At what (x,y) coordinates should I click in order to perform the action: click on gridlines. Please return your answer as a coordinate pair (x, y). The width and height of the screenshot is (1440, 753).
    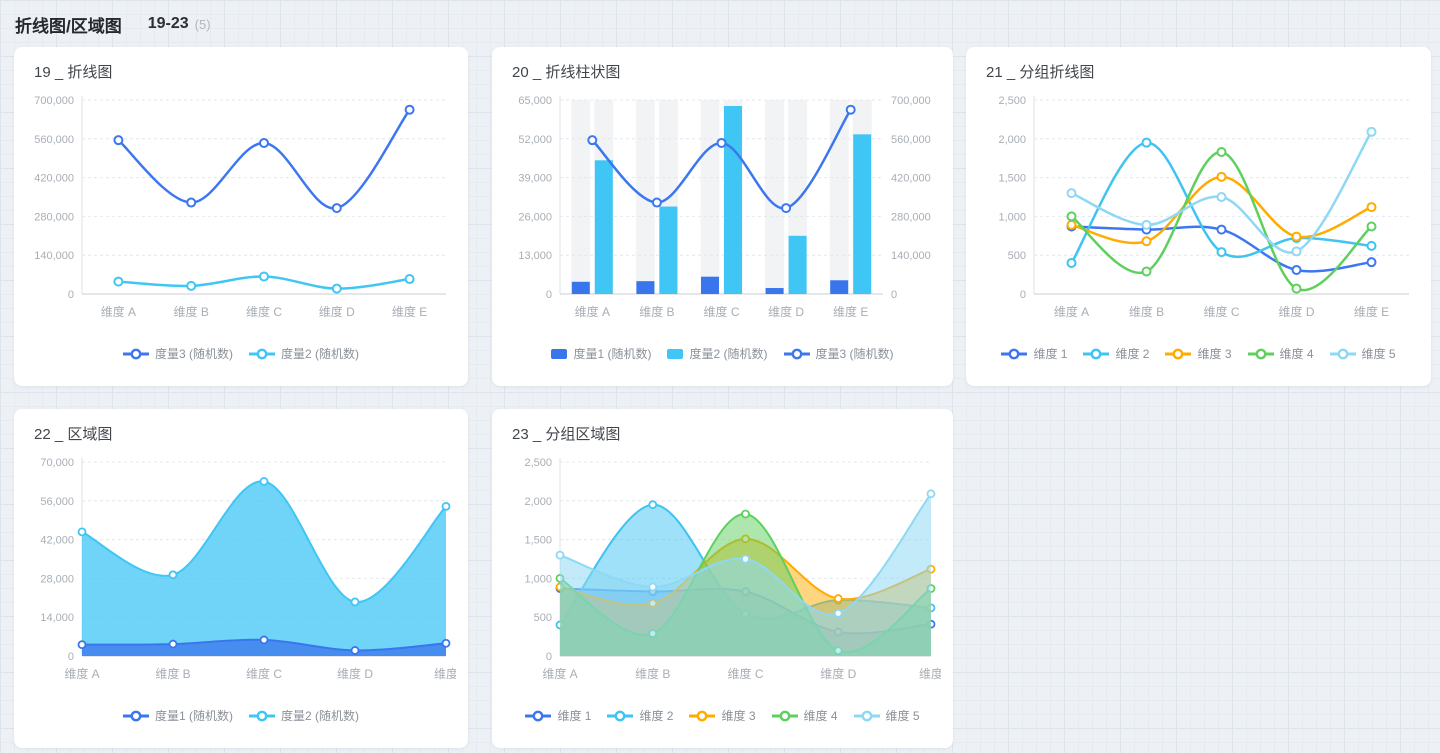
    Looking at the image, I should click on (264, 177).